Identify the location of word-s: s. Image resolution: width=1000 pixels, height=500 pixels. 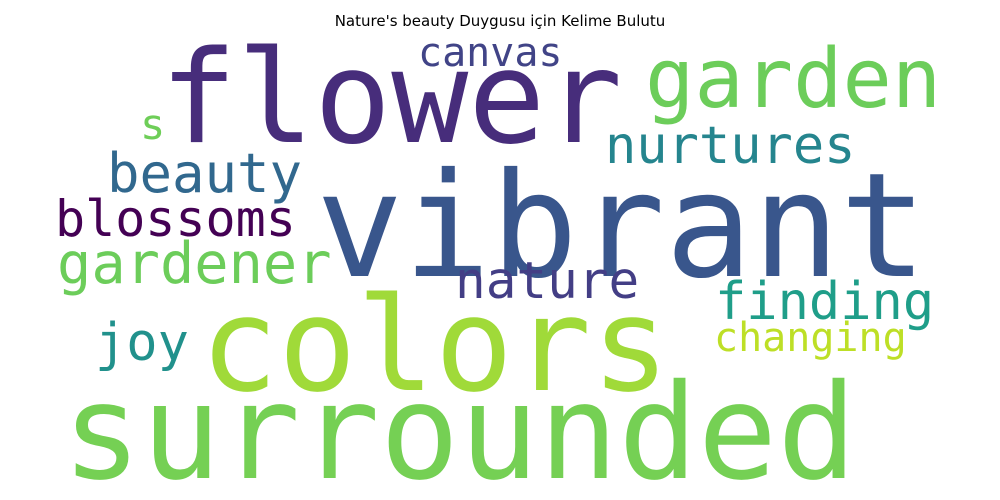
(152, 124).